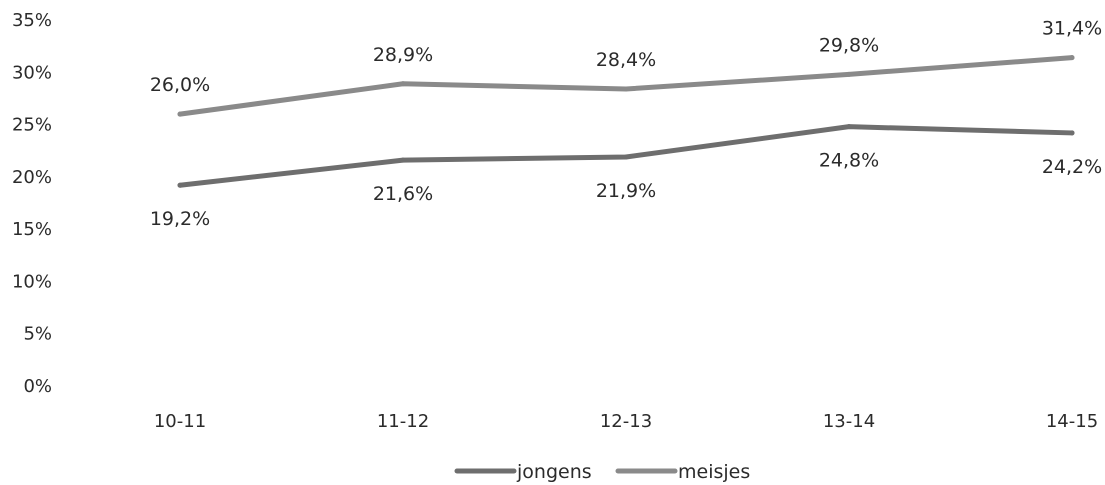 The image size is (1105, 485). I want to click on y-tick-label: 5%, so click(37, 334).